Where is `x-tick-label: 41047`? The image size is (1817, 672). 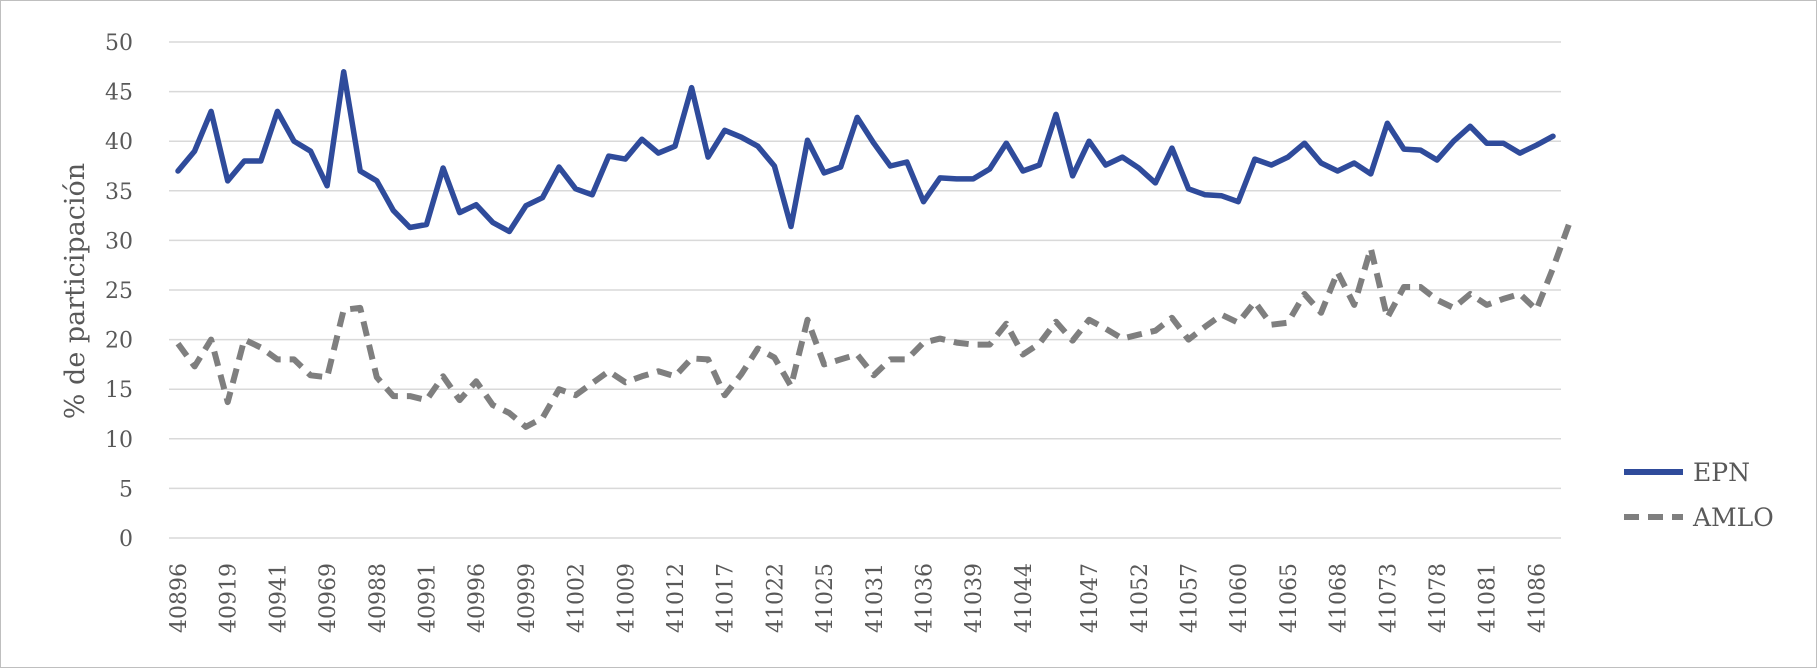
x-tick-label: 41047 is located at coordinates (1090, 598).